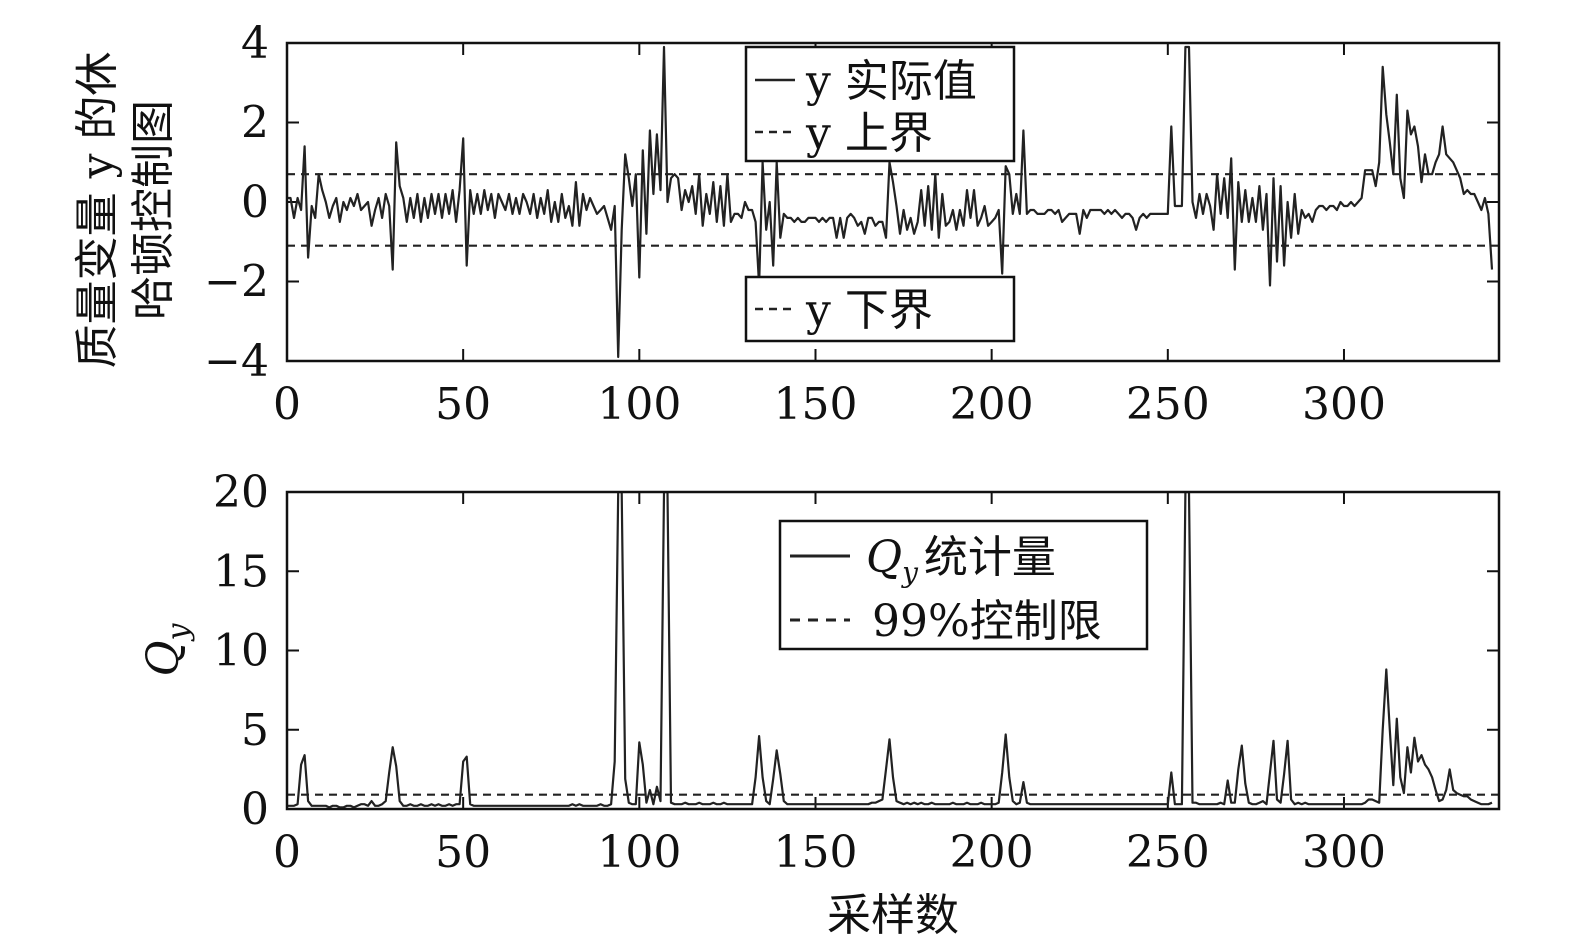 This screenshot has height=947, width=1575. What do you see at coordinates (990, 557) in the screenshot?
I see `legend-label-qy-suffix: 统计量` at bounding box center [990, 557].